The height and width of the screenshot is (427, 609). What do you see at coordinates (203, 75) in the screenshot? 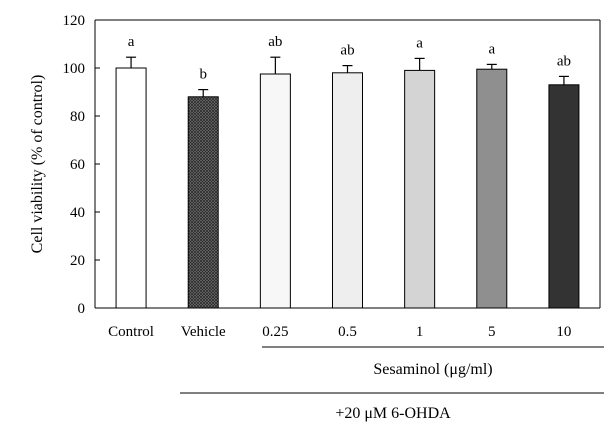
I see `significance-label: b` at bounding box center [203, 75].